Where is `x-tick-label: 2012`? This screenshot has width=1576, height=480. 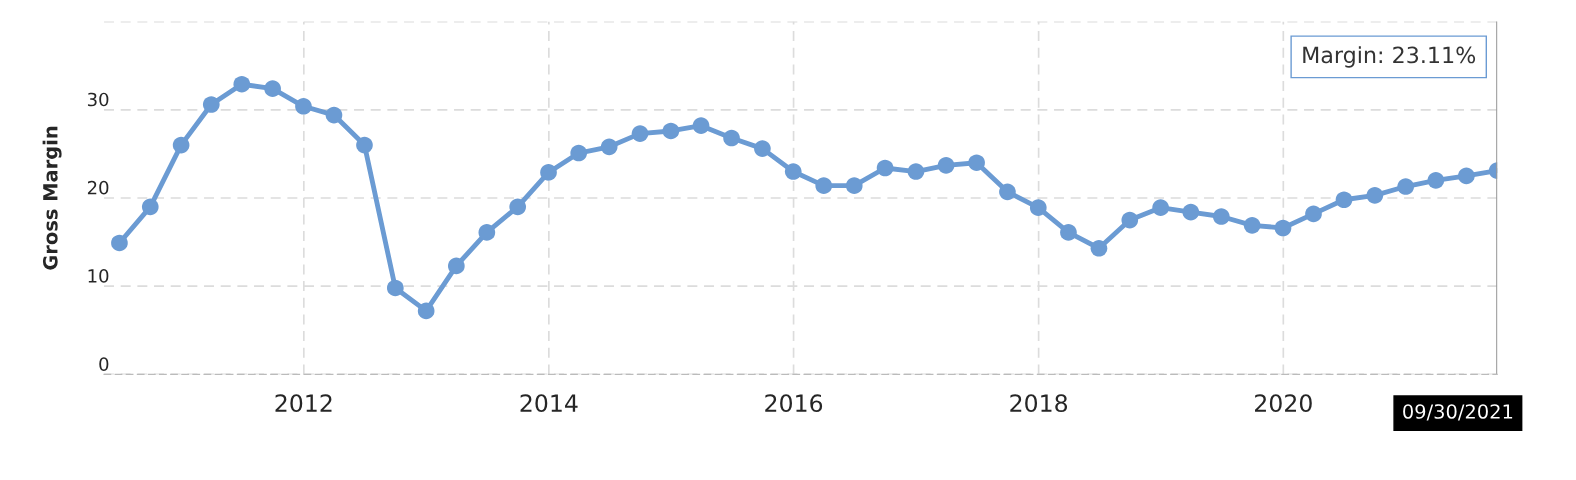 x-tick-label: 2012 is located at coordinates (303, 403).